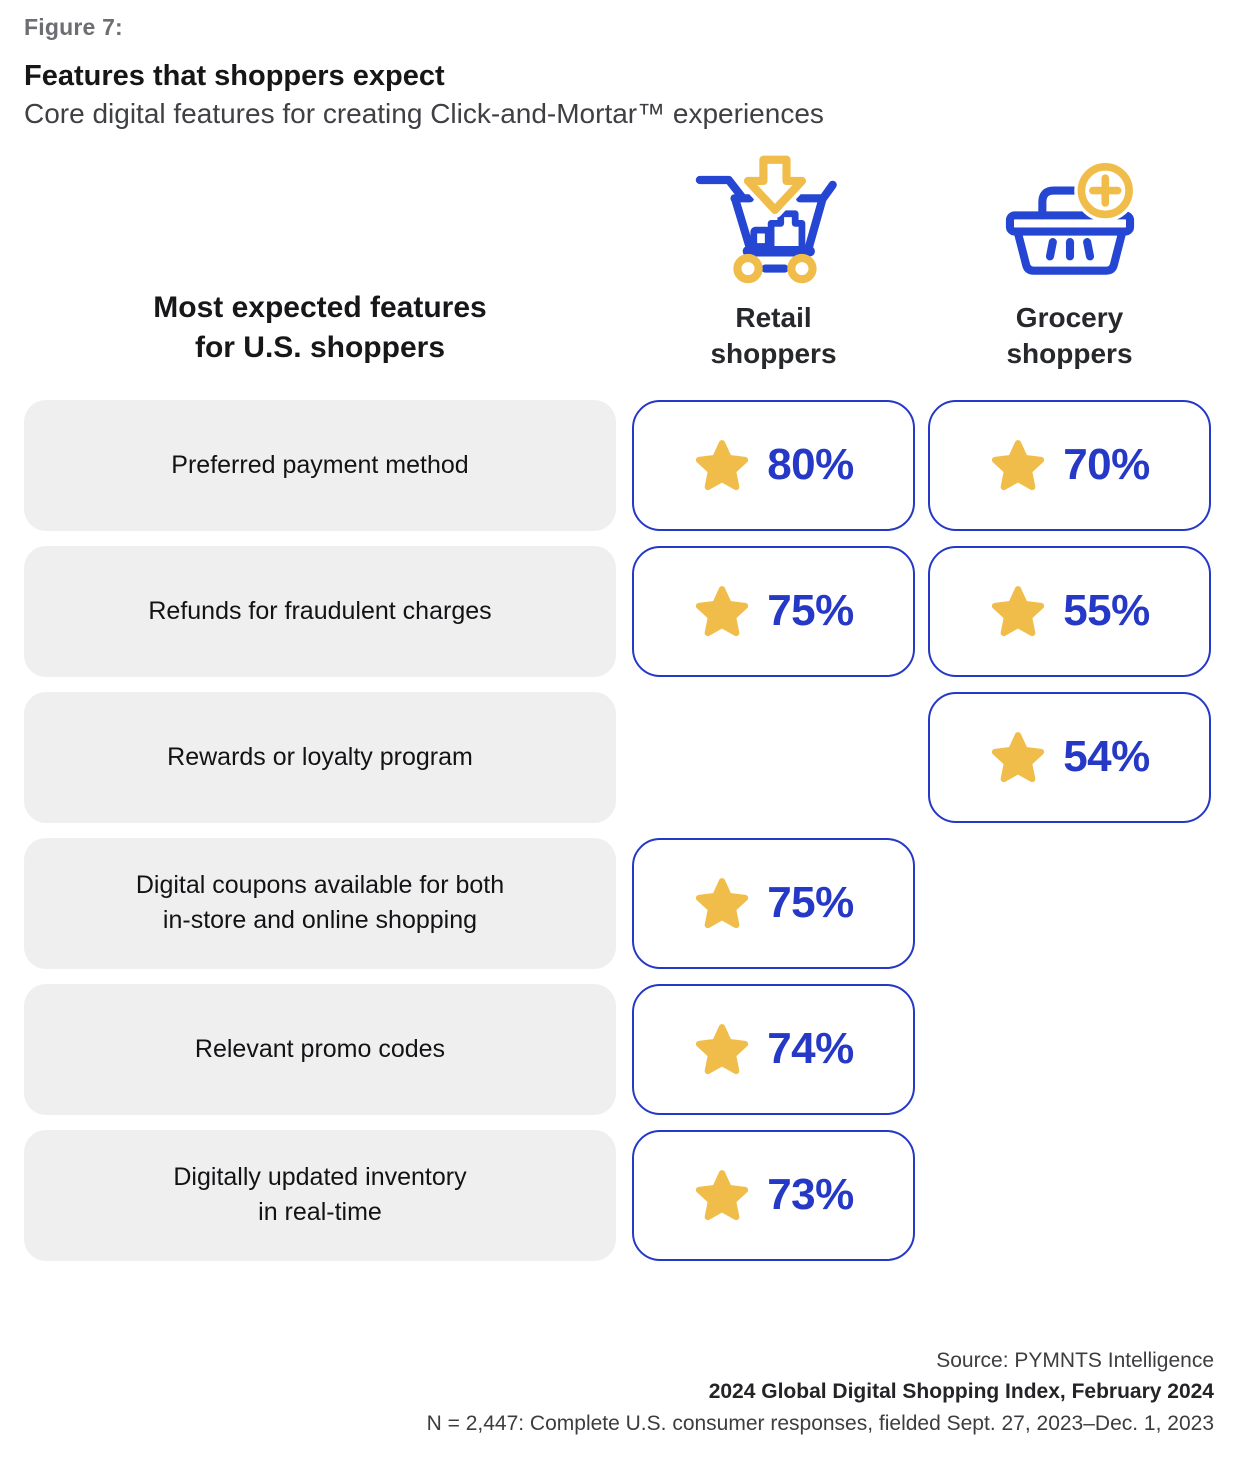  Describe the element at coordinates (1106, 757) in the screenshot. I see `grocery-percentage: 54%` at that location.